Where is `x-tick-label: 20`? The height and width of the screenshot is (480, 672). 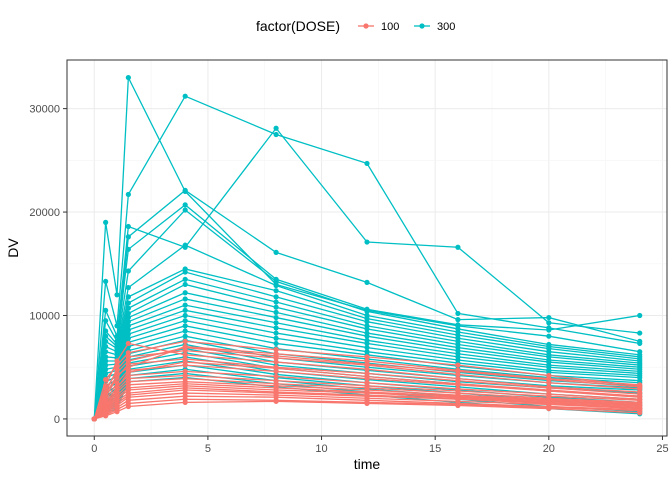
x-tick-label: 20 is located at coordinates (549, 449).